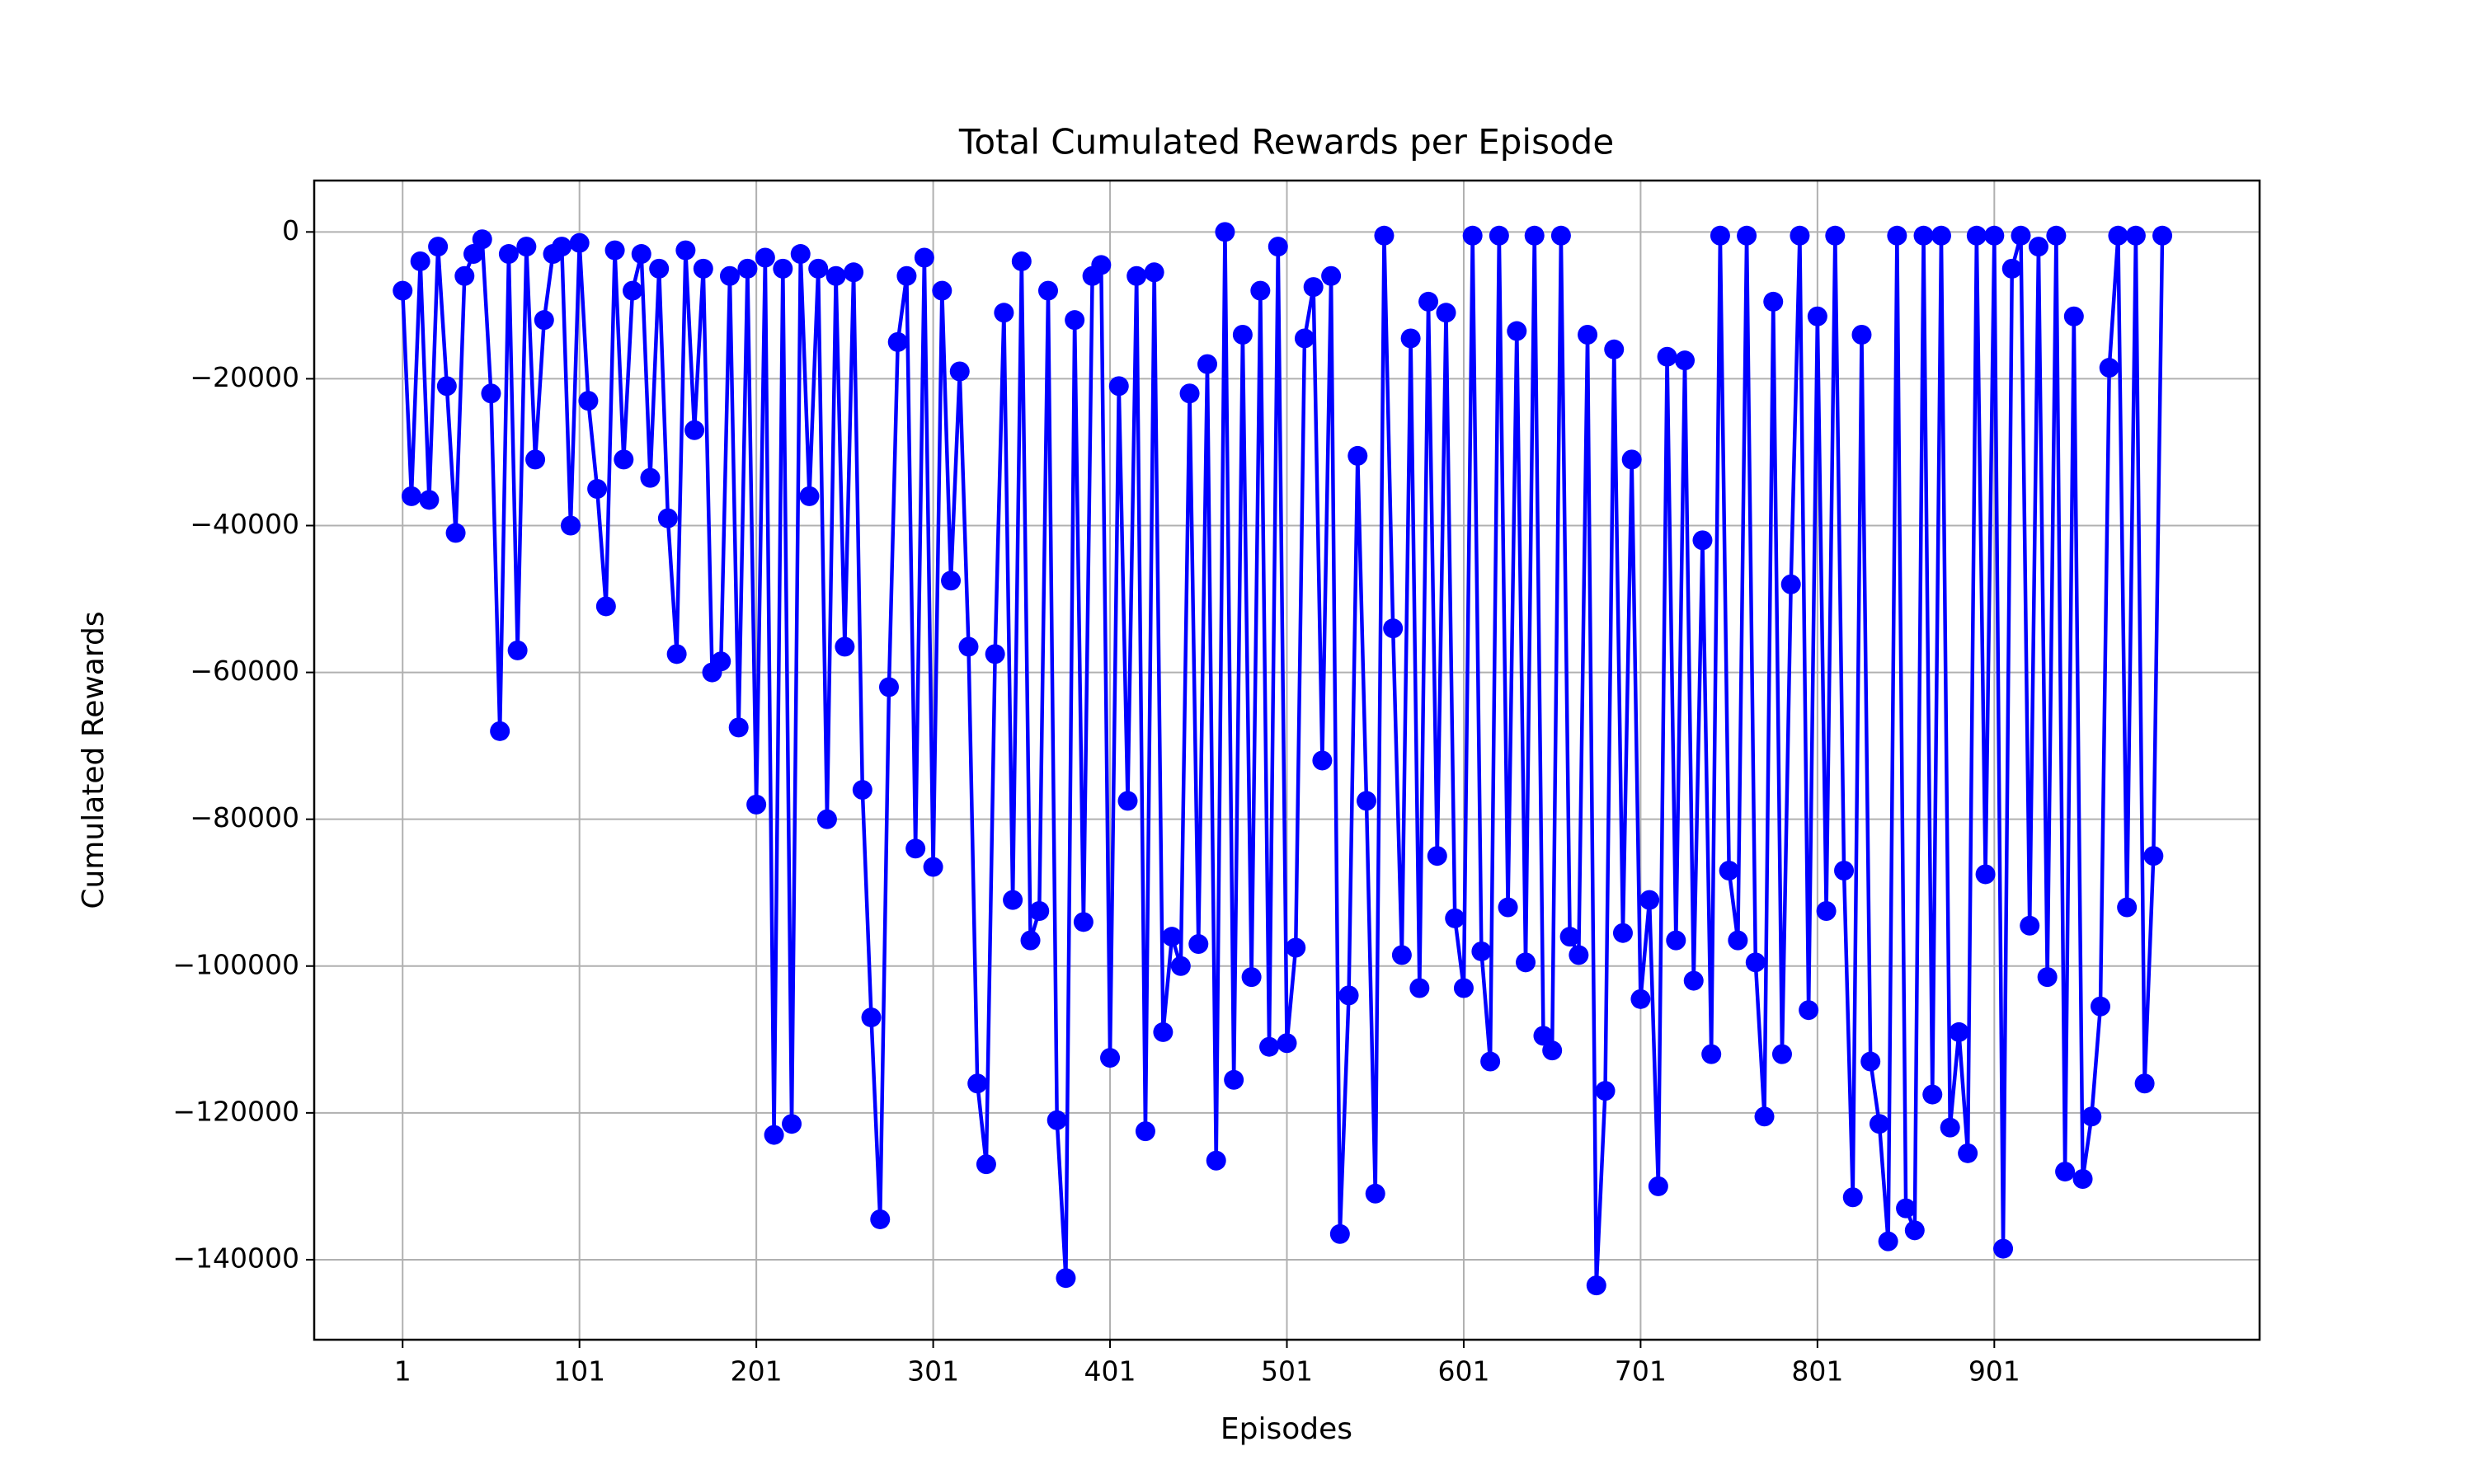 This screenshot has height=1484, width=2474. Describe the element at coordinates (1287, 1371) in the screenshot. I see `x-tick-label: 501` at that location.